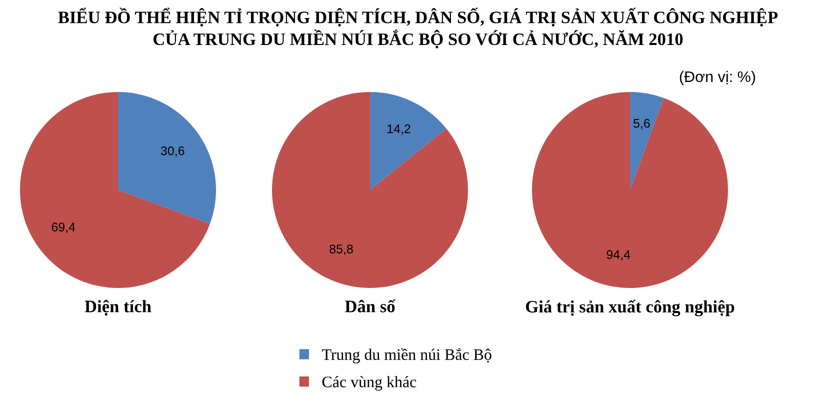 The height and width of the screenshot is (413, 836). Describe the element at coordinates (118, 308) in the screenshot. I see `text: Diện tích` at that location.